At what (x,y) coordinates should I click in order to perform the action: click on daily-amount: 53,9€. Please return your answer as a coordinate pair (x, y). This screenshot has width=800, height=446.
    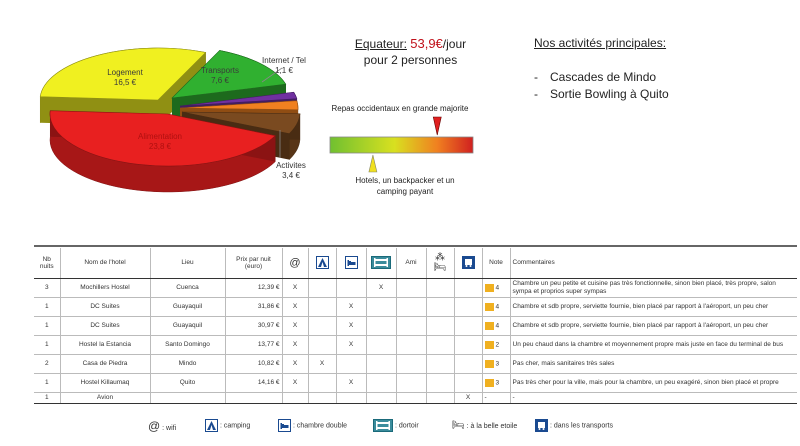
    Looking at the image, I should click on (426, 43).